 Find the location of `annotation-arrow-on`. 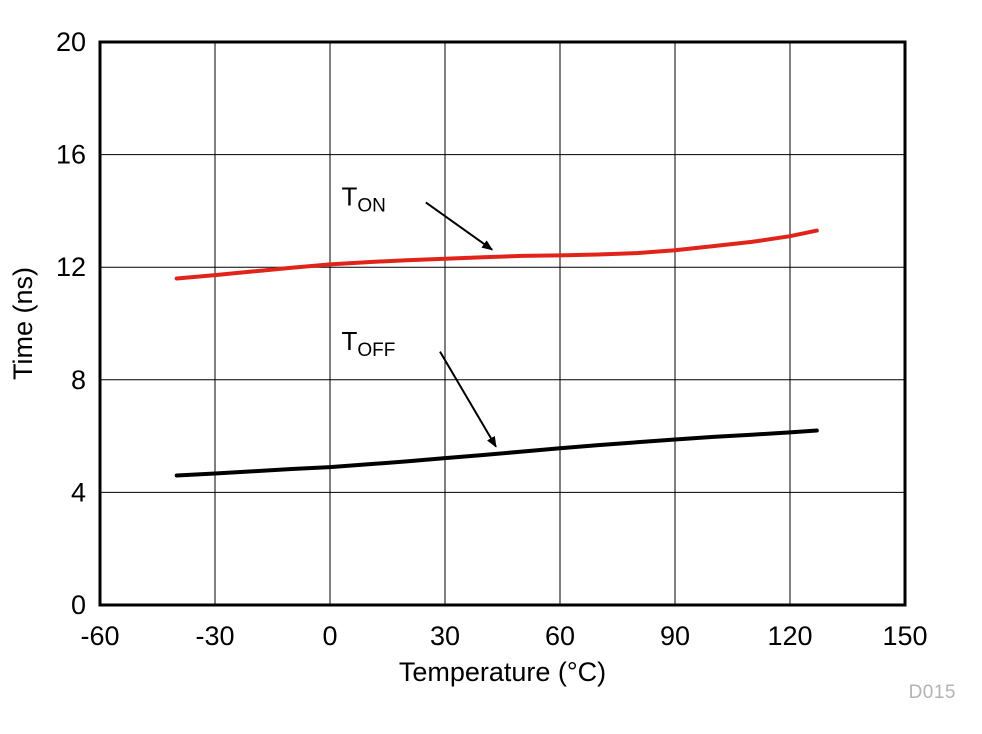

annotation-arrow-on is located at coordinates (459, 226).